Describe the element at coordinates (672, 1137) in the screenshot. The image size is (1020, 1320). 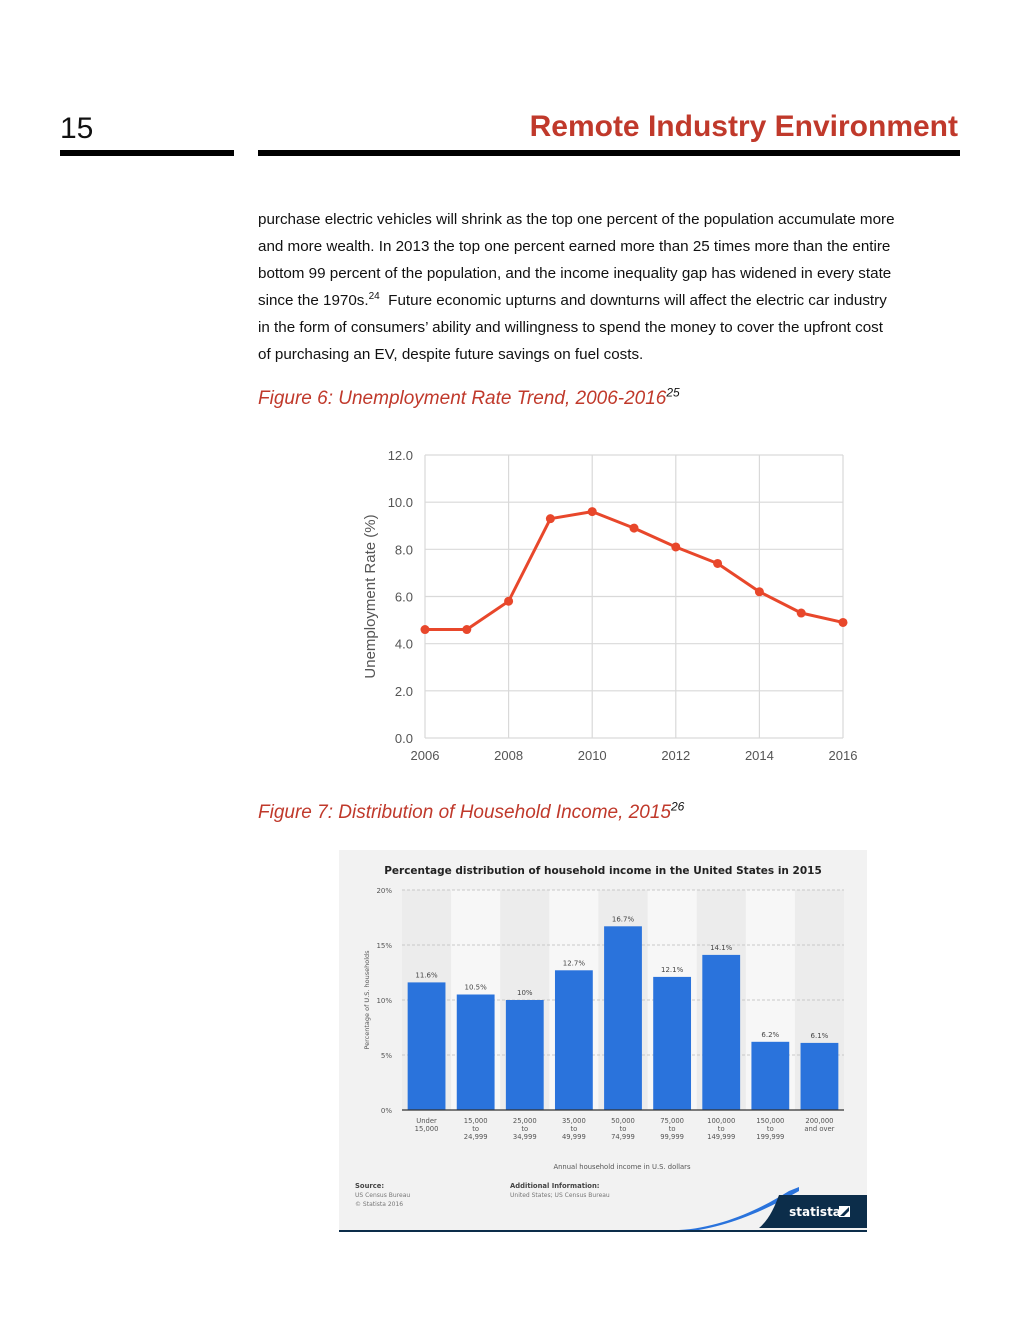
I see `x-tick-label: 99,999` at that location.